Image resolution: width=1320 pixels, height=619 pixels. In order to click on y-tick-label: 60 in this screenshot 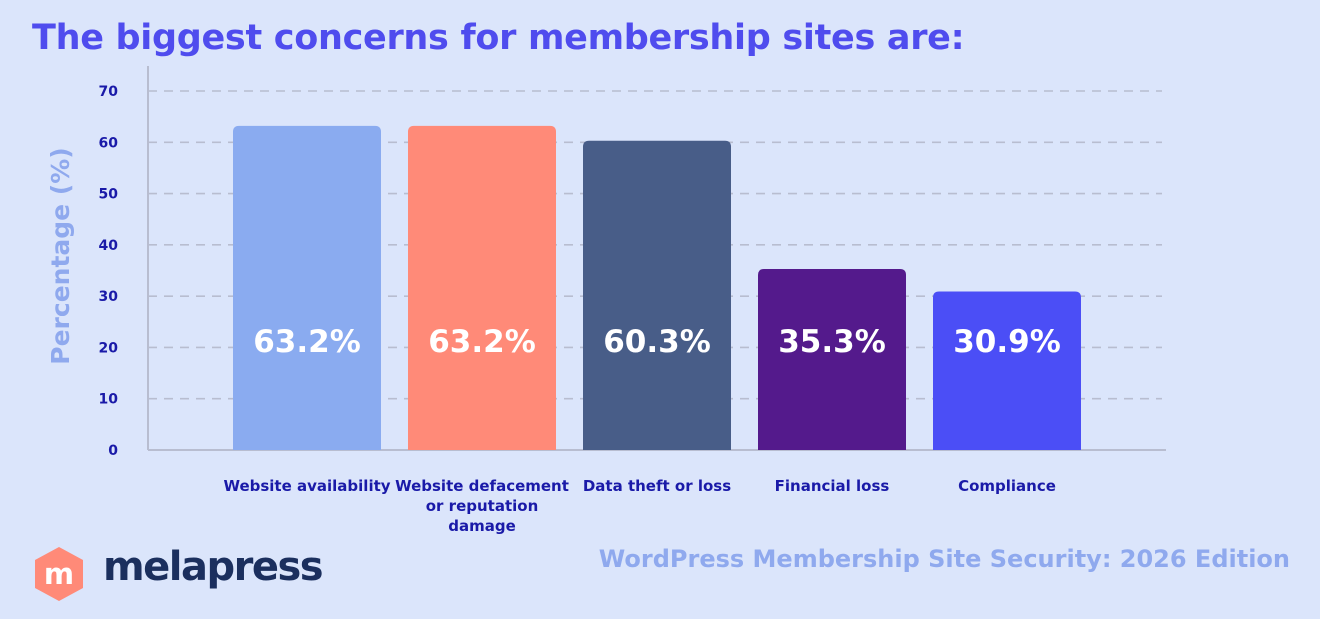, I will do `click(109, 143)`.